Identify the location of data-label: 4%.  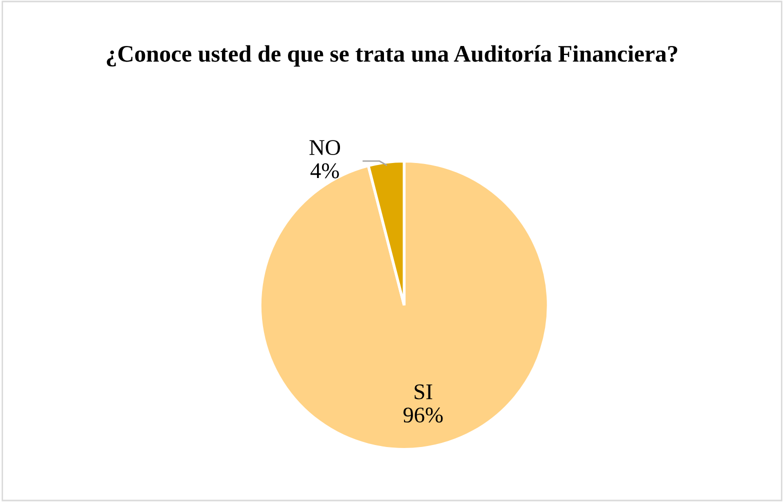
(324, 170).